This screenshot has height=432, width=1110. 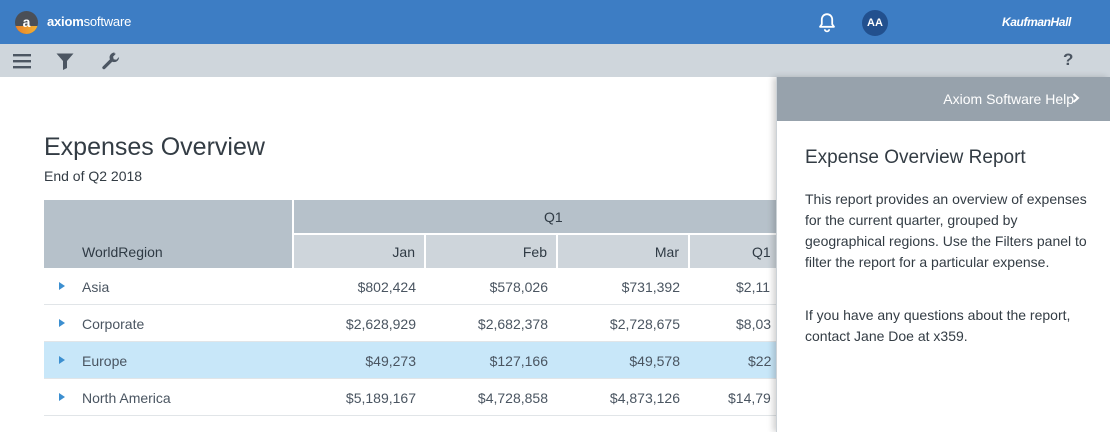 What do you see at coordinates (827, 23) in the screenshot?
I see `notification-bell-icon` at bounding box center [827, 23].